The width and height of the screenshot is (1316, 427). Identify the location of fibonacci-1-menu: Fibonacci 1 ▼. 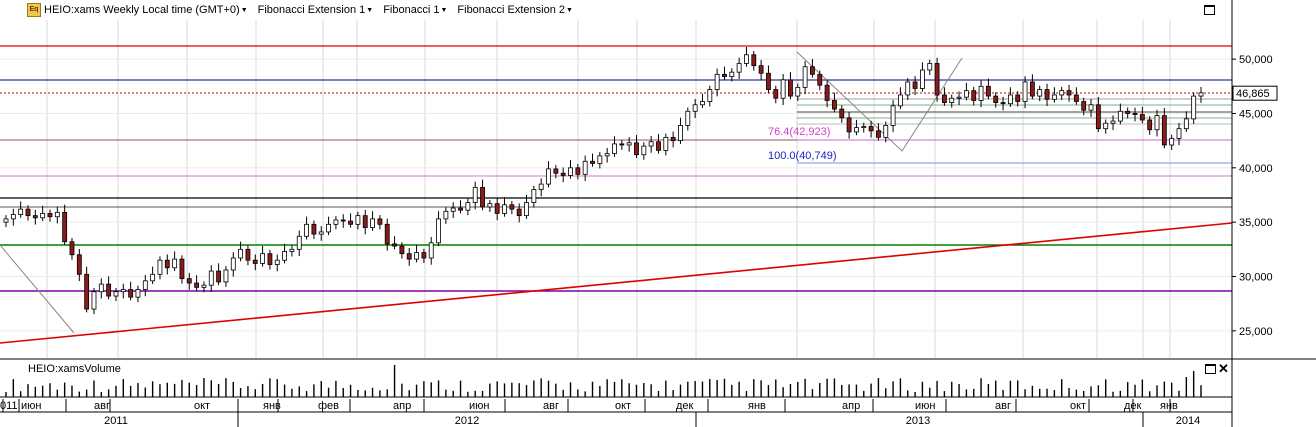
(415, 10).